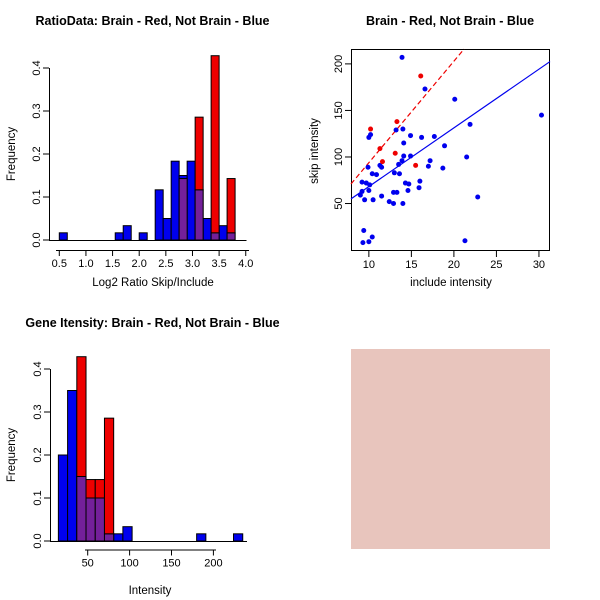  Describe the element at coordinates (411, 265) in the screenshot. I see `x-tick-label: 15` at that location.